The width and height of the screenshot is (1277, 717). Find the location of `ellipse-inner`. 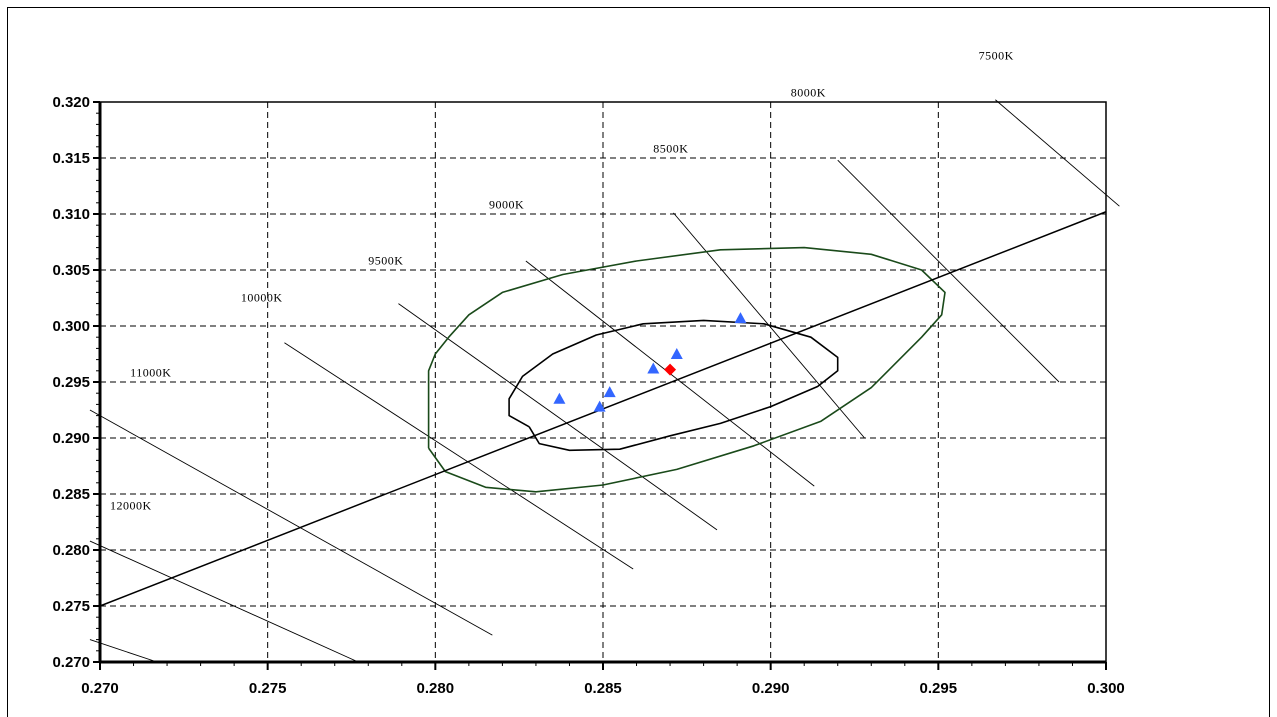

ellipse-inner is located at coordinates (673, 385).